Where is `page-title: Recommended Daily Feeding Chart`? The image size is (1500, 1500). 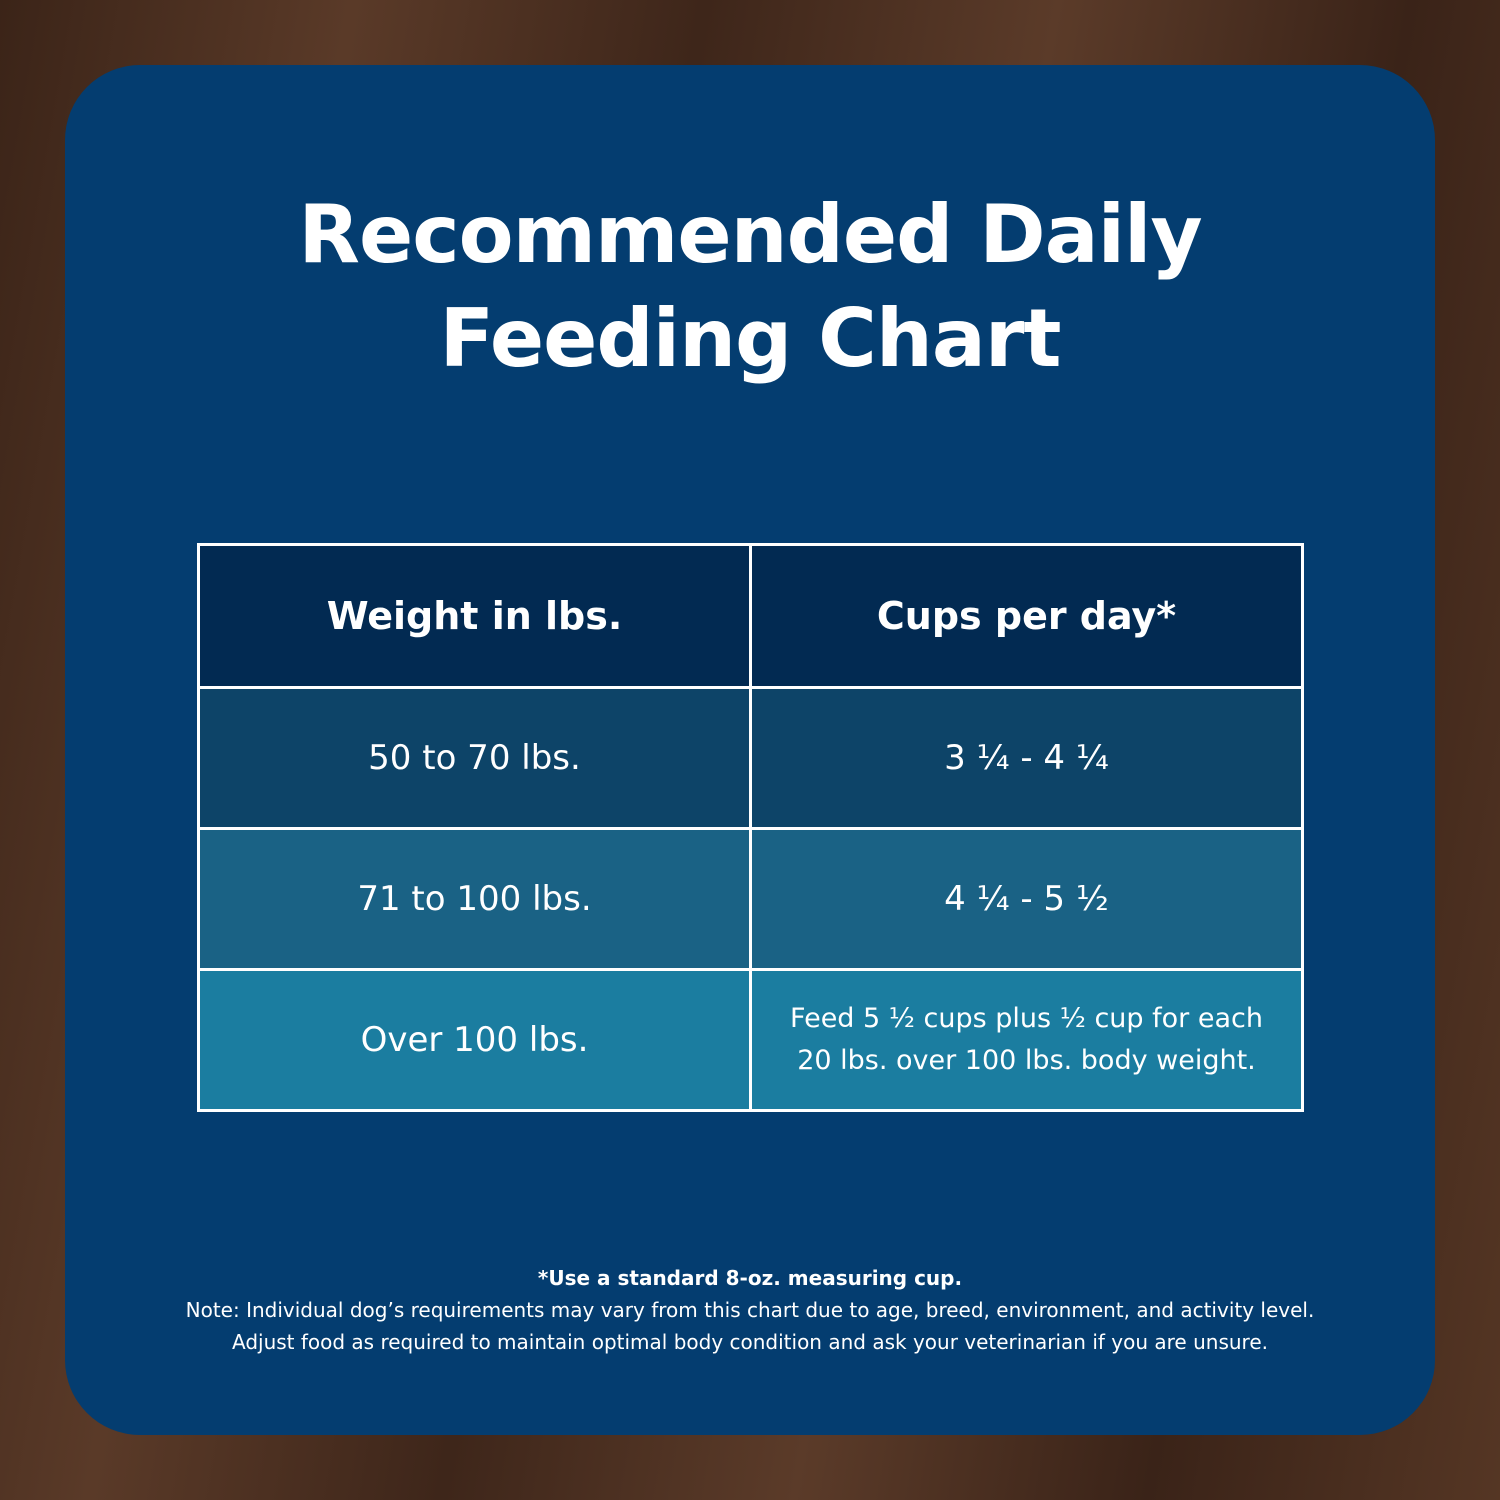
page-title: Recommended Daily Feeding Chart is located at coordinates (750, 287).